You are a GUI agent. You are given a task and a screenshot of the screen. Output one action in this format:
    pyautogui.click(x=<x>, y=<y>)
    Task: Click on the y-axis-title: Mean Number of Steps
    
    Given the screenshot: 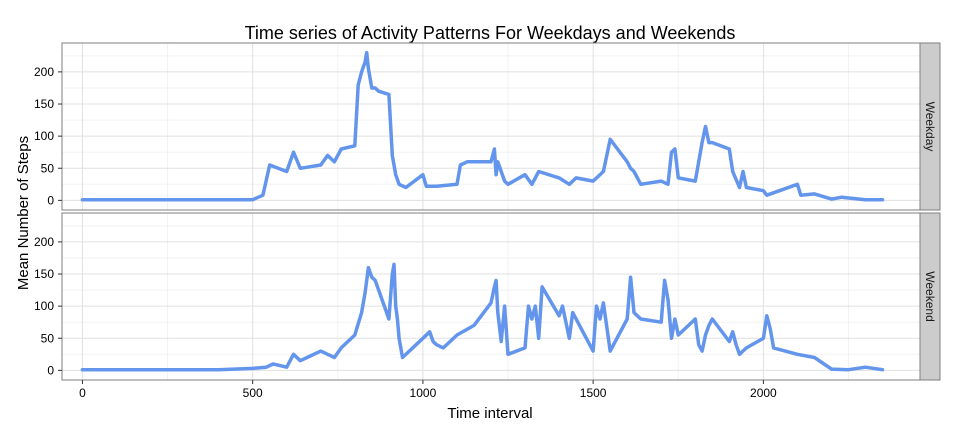 What is the action you would take?
    pyautogui.click(x=23, y=213)
    